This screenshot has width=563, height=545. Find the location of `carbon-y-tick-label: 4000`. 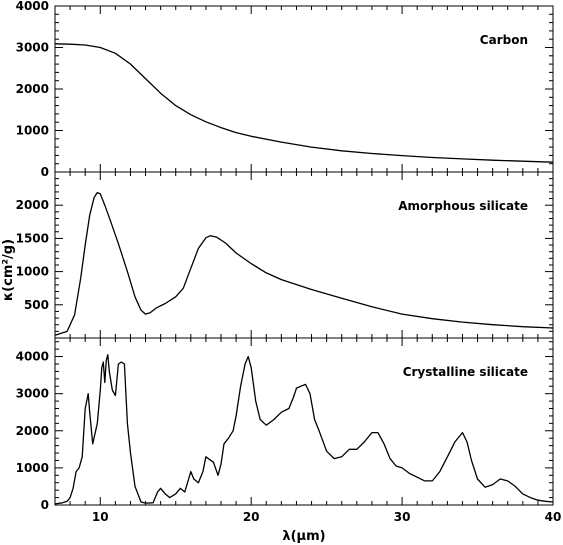

carbon-y-tick-label: 4000 is located at coordinates (32, 6).